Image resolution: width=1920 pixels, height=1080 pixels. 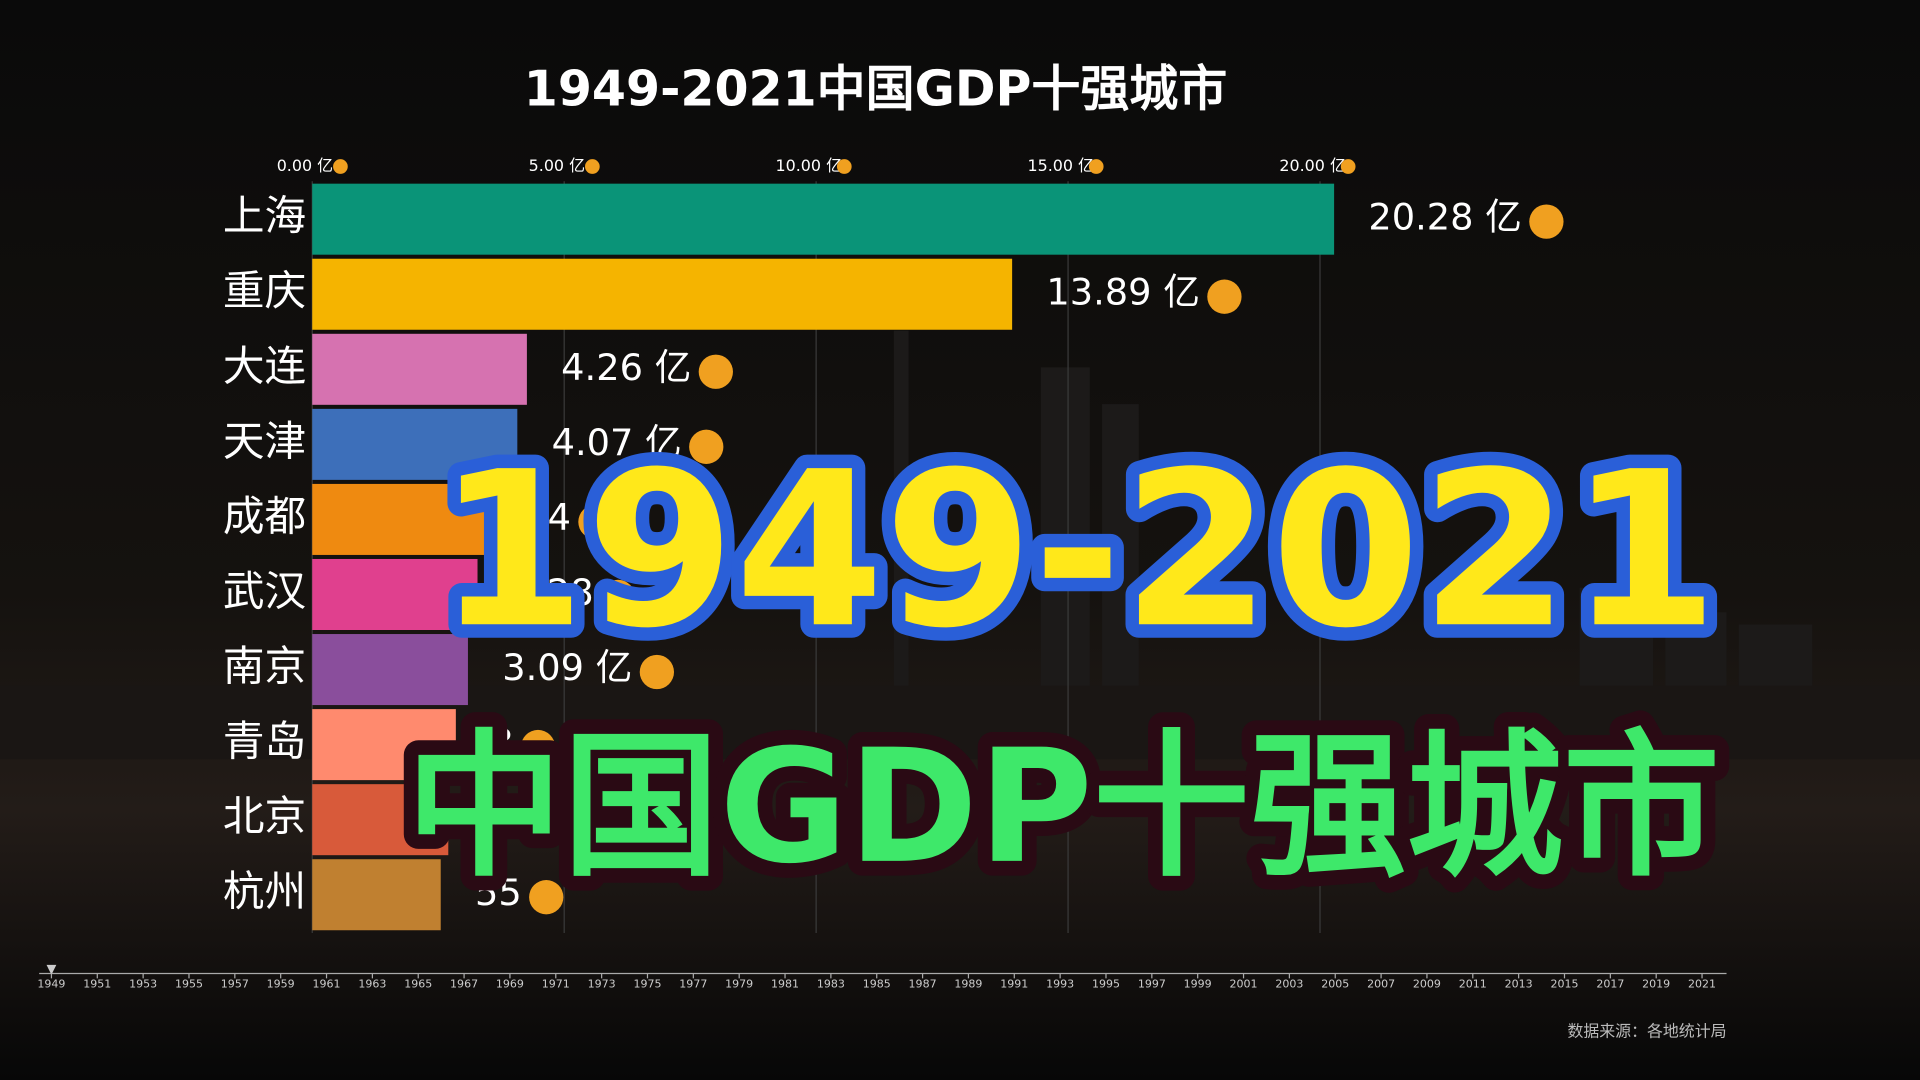 I want to click on category-label: 北京, so click(x=264, y=816).